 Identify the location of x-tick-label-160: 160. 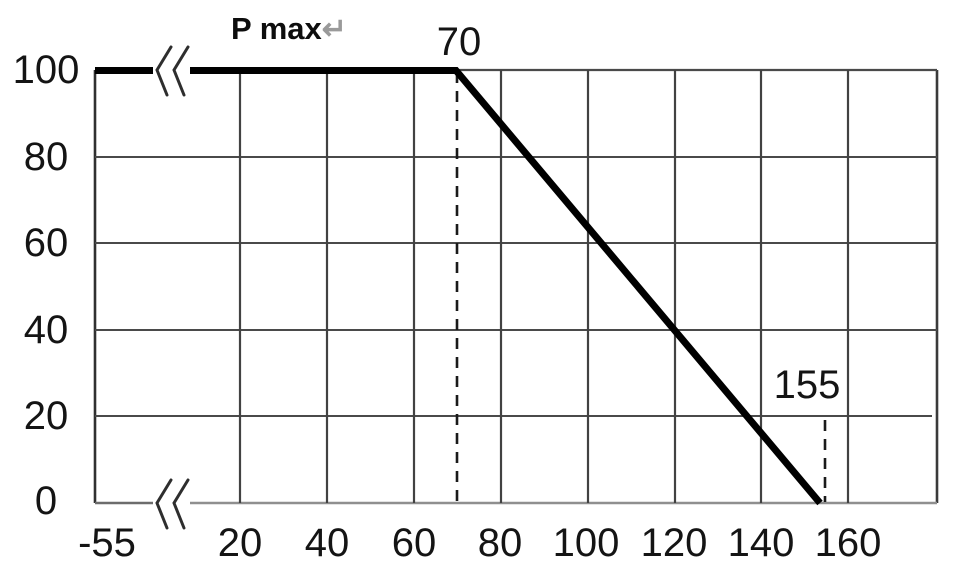
(848, 543).